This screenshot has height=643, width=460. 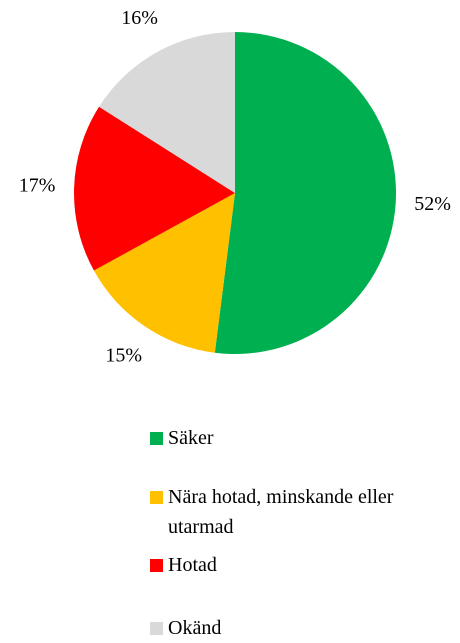 I want to click on legend-item: Okänd, so click(x=292, y=628).